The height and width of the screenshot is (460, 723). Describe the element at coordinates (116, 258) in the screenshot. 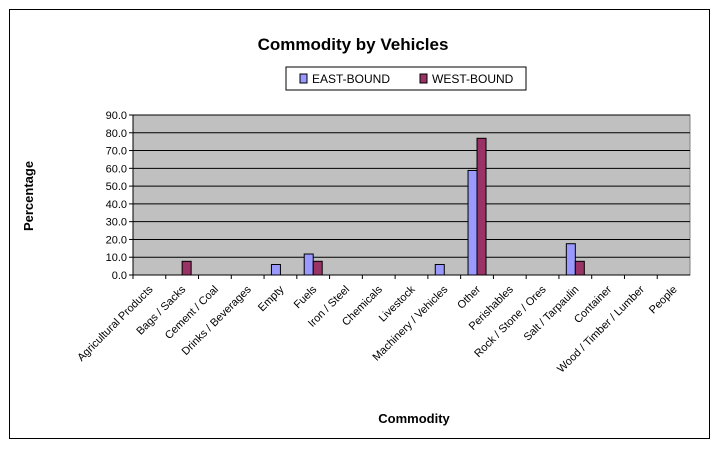

I see `y-tick-label: 10.0` at that location.